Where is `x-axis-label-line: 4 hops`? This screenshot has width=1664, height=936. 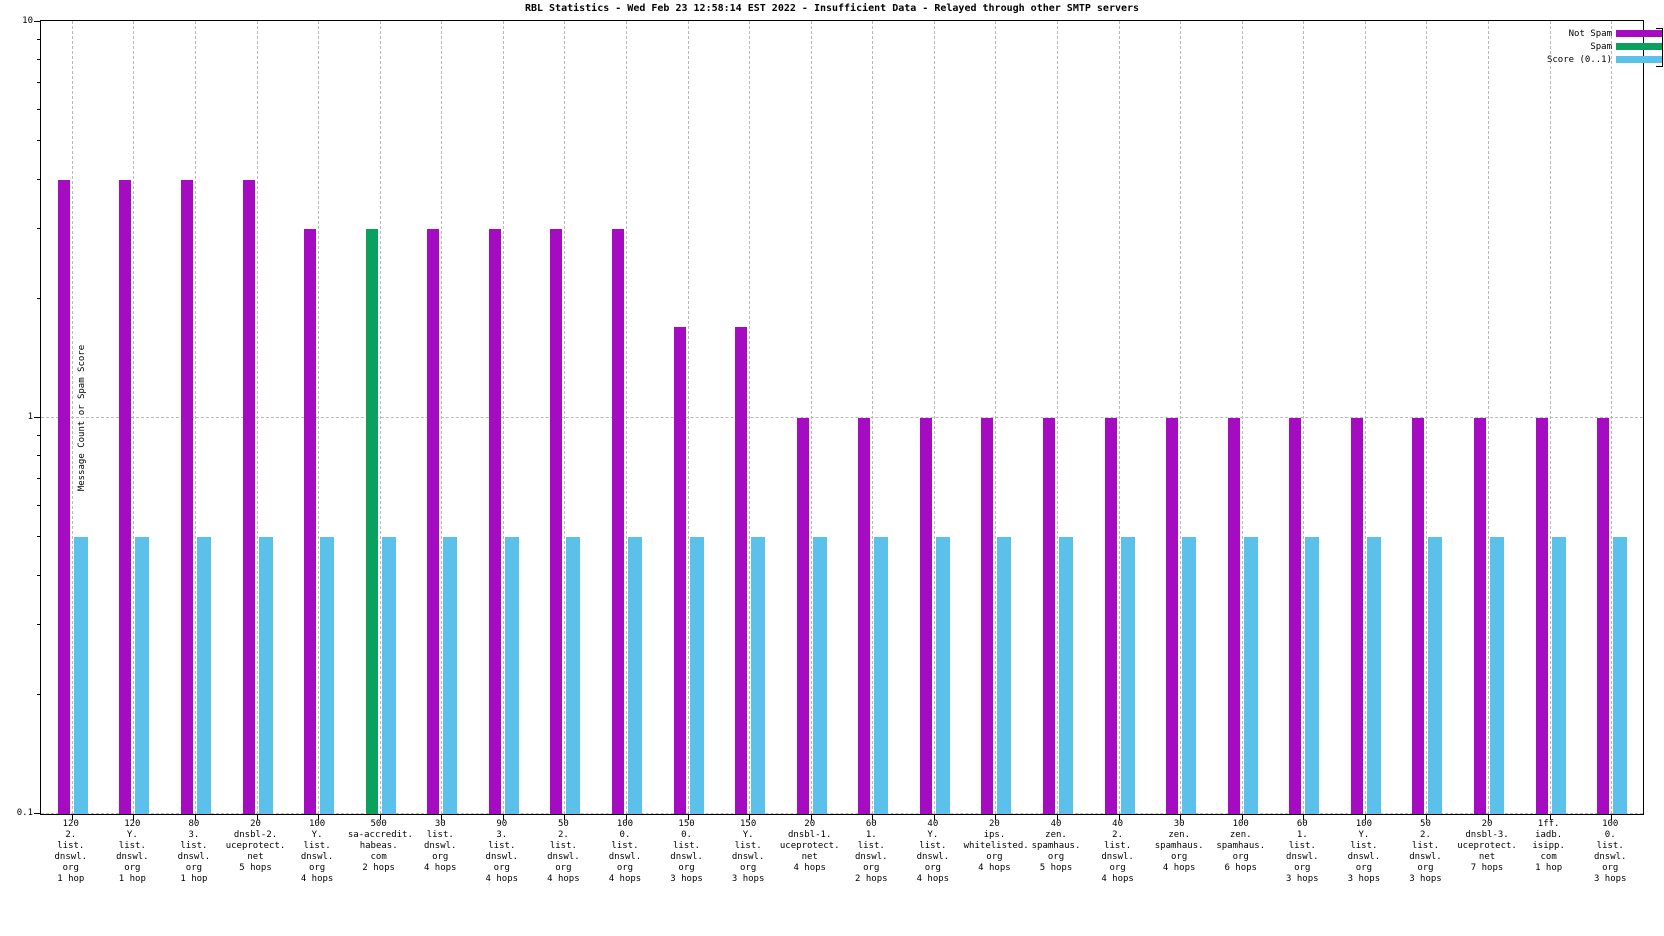
x-axis-label-line: 4 hops is located at coordinates (563, 879).